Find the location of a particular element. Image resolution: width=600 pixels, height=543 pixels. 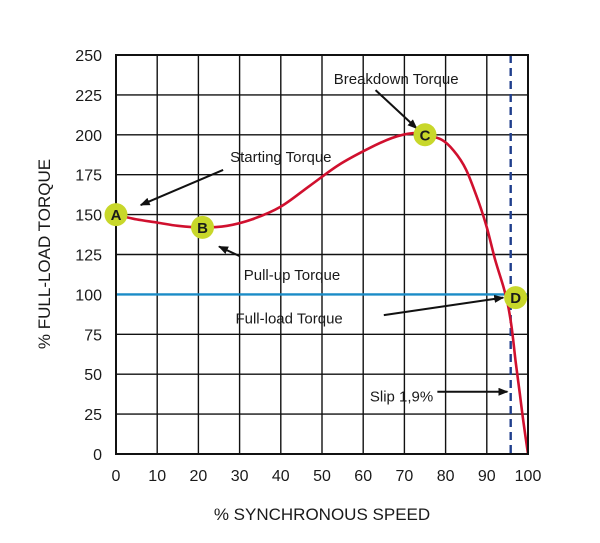

x-tick-label: 60 is located at coordinates (363, 476).